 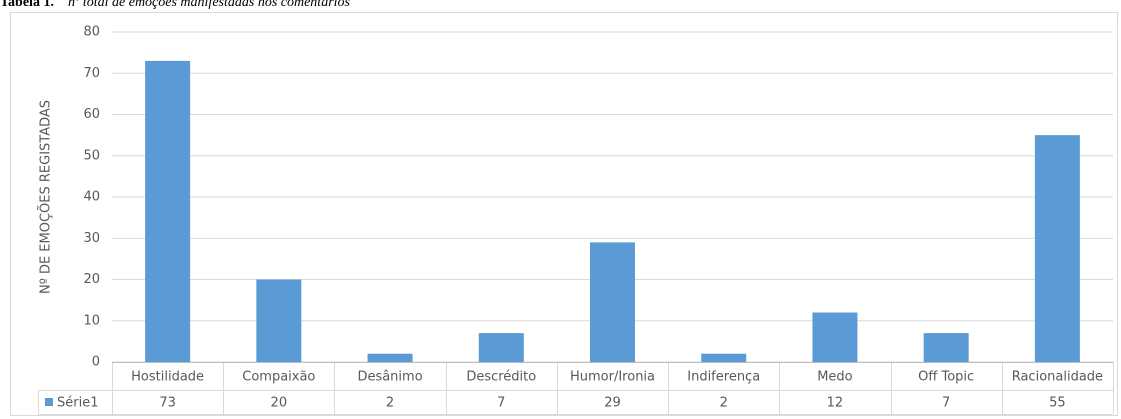 I want to click on x-tick-label: Racionalidade, so click(x=1057, y=377).